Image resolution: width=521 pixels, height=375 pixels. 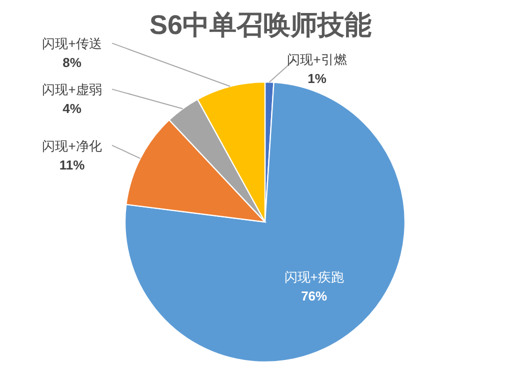 I want to click on slice-label: 闪现+引燃, so click(x=317, y=60).